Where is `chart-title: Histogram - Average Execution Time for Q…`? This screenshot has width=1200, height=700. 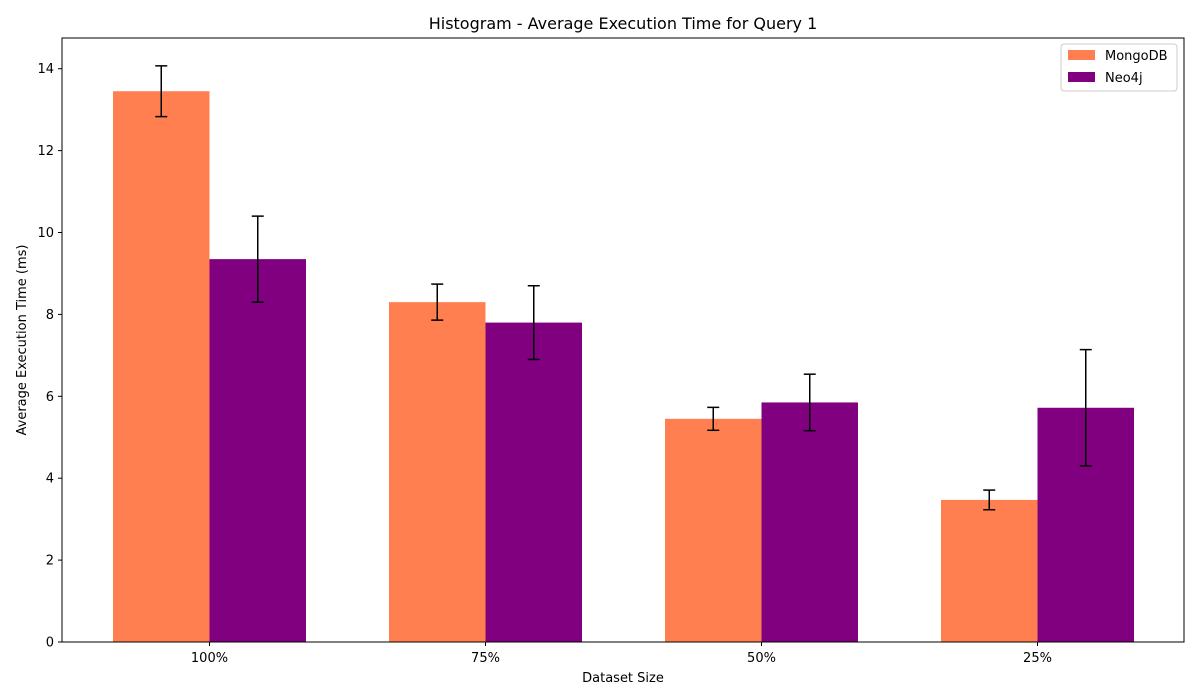
chart-title: Histogram - Average Execution Time for Q… is located at coordinates (623, 23).